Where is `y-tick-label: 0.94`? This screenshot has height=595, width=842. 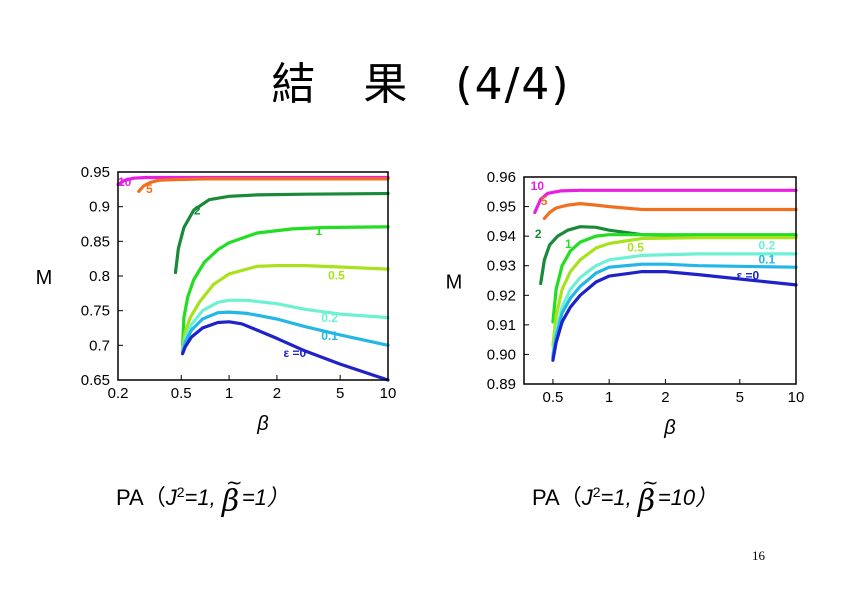
y-tick-label: 0.94 is located at coordinates (501, 236).